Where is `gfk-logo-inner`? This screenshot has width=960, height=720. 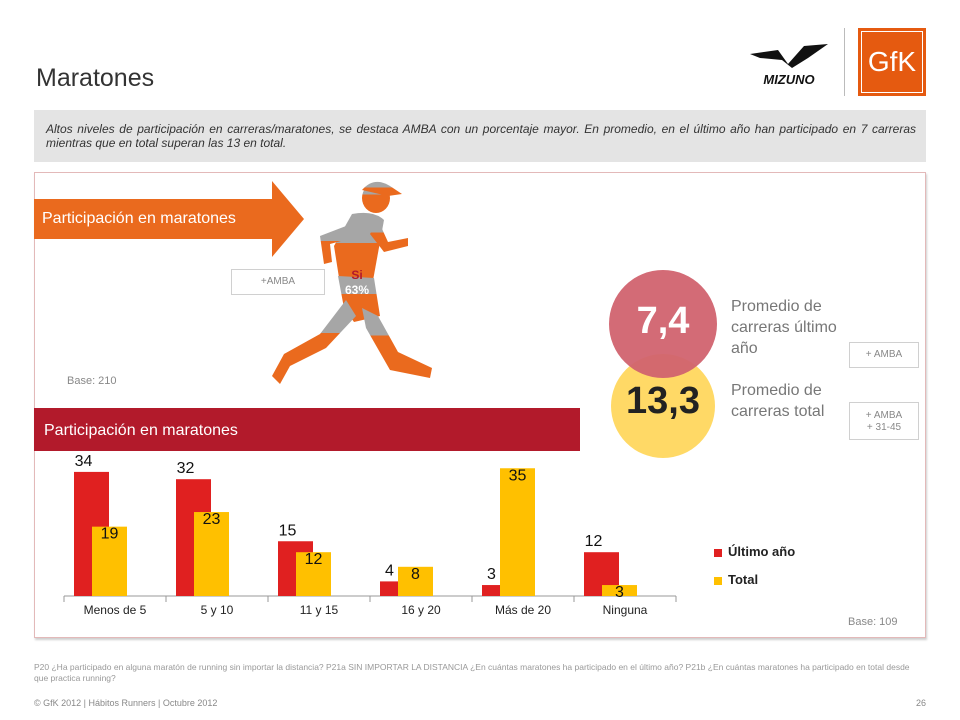 gfk-logo-inner is located at coordinates (892, 62).